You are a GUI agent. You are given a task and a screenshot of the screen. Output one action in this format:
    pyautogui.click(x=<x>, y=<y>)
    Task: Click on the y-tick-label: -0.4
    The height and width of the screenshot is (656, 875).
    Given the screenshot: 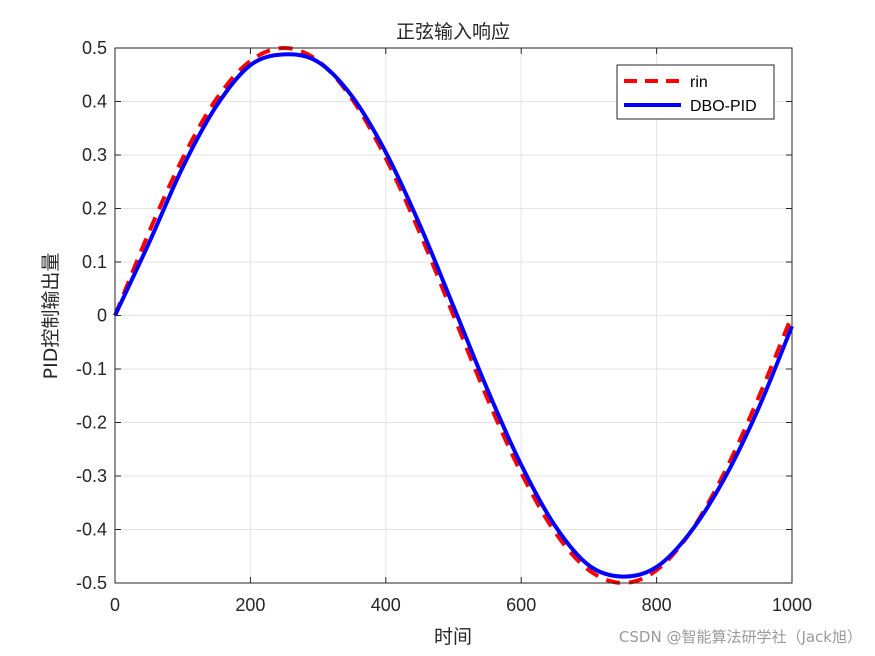 What is the action you would take?
    pyautogui.click(x=91, y=530)
    